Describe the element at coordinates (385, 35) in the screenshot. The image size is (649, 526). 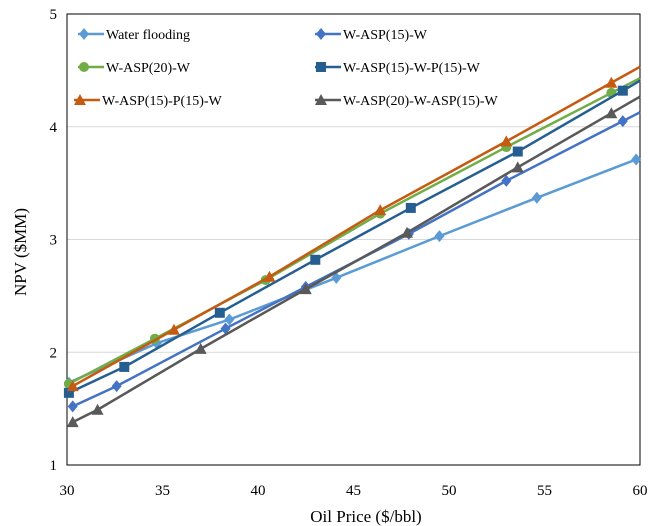
I see `legend-label-2: W-ASP(15)-W` at that location.